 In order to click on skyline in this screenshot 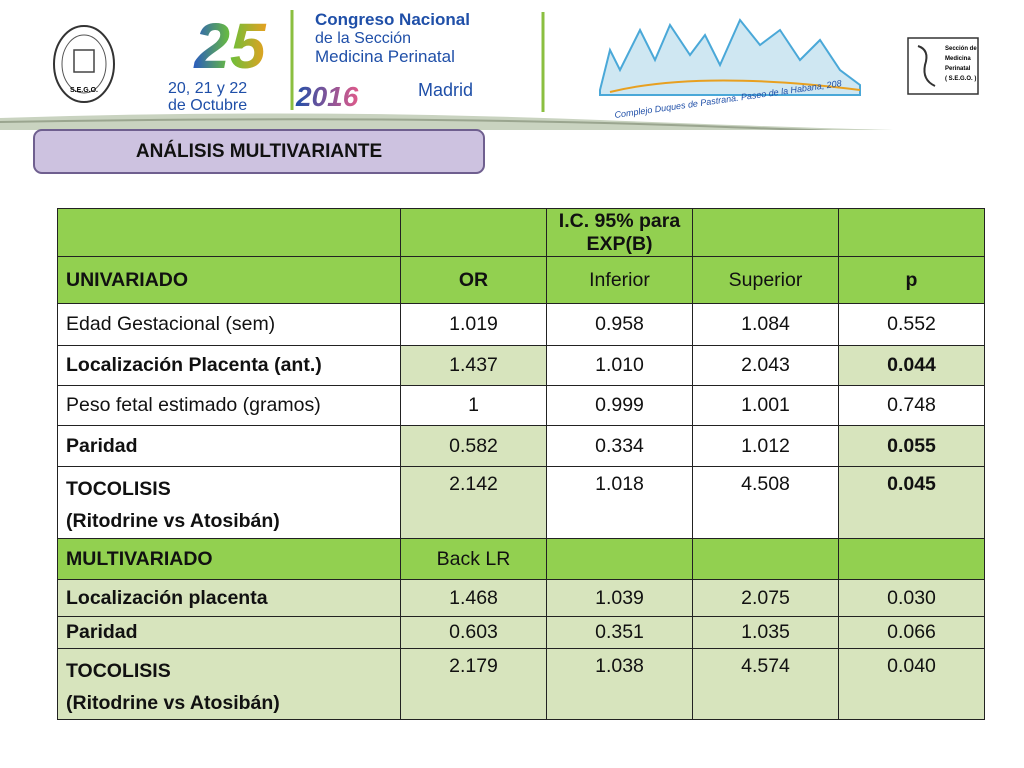, I will do `click(730, 57)`.